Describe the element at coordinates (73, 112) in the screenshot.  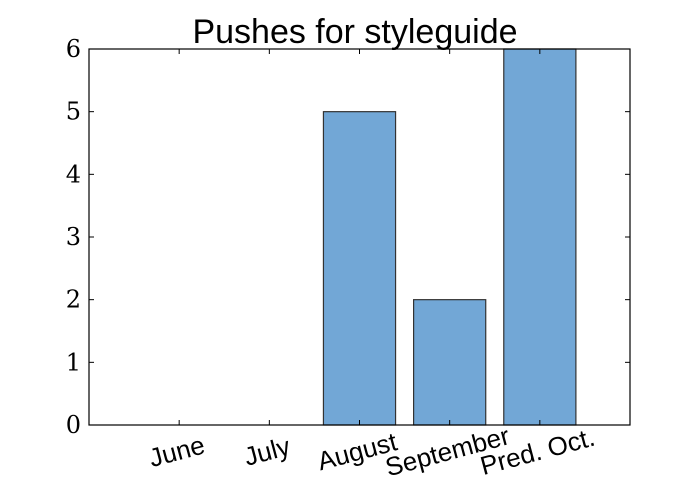
I see `y-tick-label: 5` at that location.